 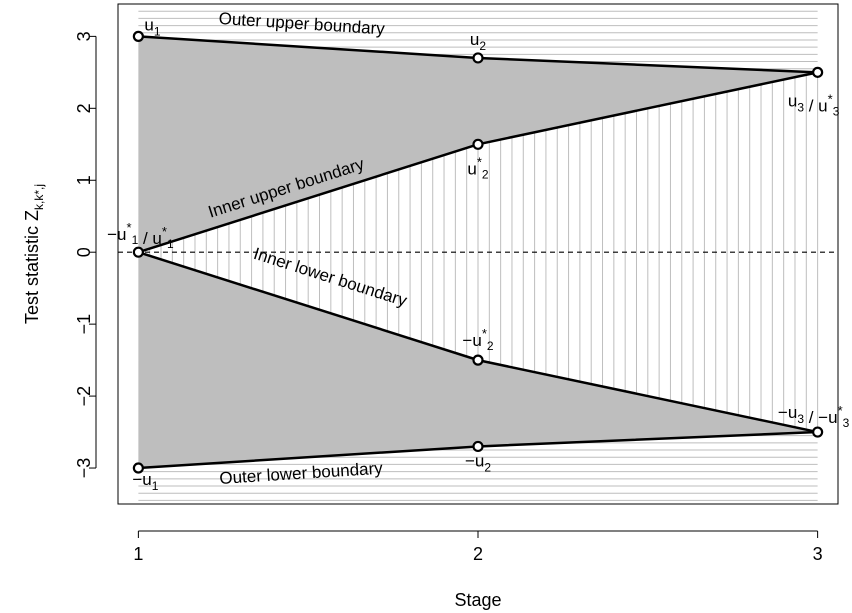 I want to click on label-neg-u2-star-part: 2, so click(x=490, y=346).